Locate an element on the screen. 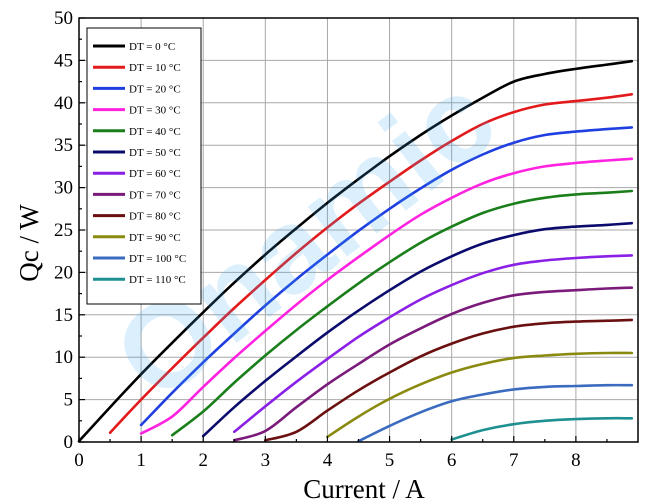 The image size is (646, 504). legend-label: DT = 100 °C is located at coordinates (157, 259).